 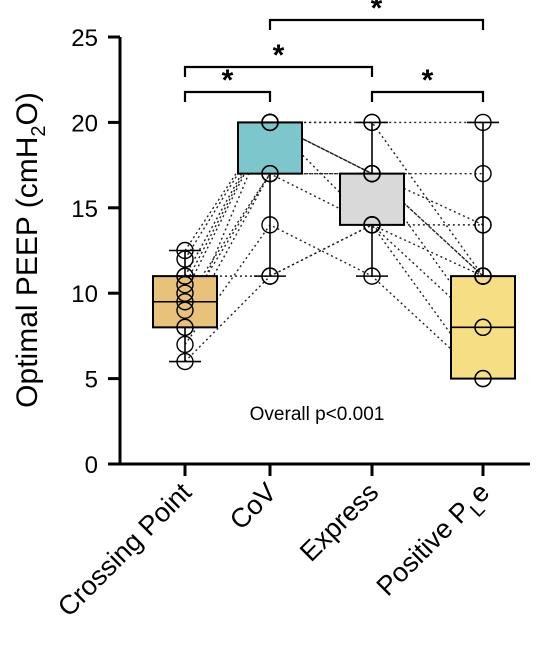 What do you see at coordinates (84, 123) in the screenshot?
I see `y-tick-label: 20` at bounding box center [84, 123].